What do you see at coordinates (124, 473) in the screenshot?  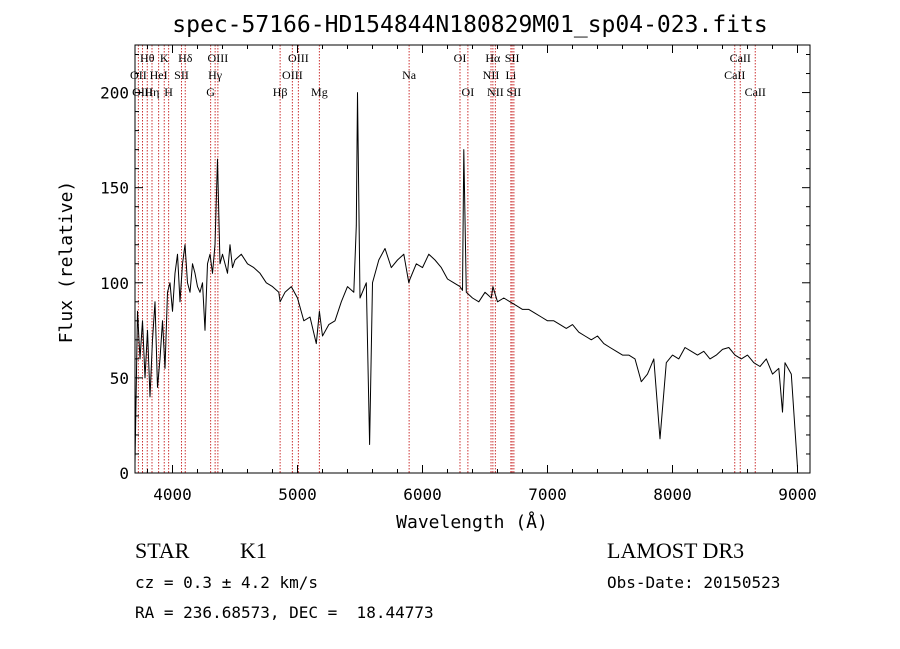 I see `y-tick-label: 0` at bounding box center [124, 473].